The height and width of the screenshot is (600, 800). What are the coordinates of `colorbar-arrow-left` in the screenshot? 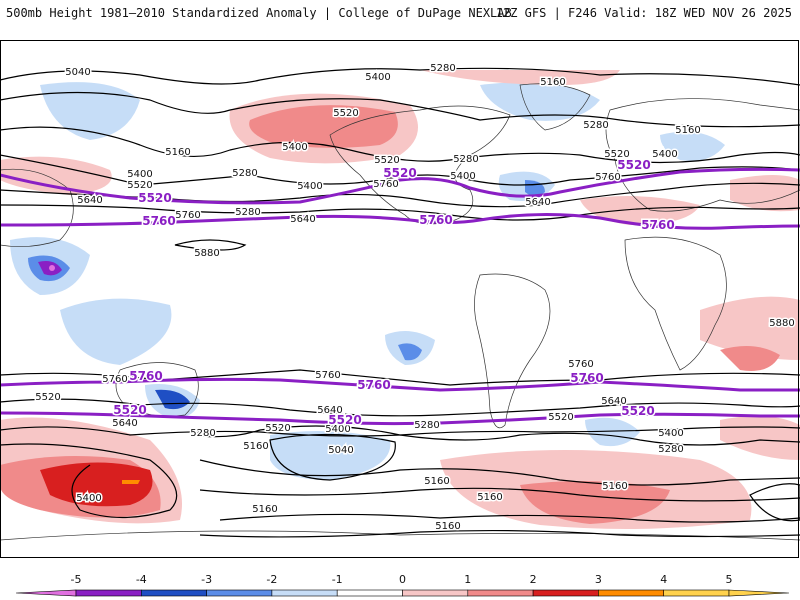 It's located at (46, 593).